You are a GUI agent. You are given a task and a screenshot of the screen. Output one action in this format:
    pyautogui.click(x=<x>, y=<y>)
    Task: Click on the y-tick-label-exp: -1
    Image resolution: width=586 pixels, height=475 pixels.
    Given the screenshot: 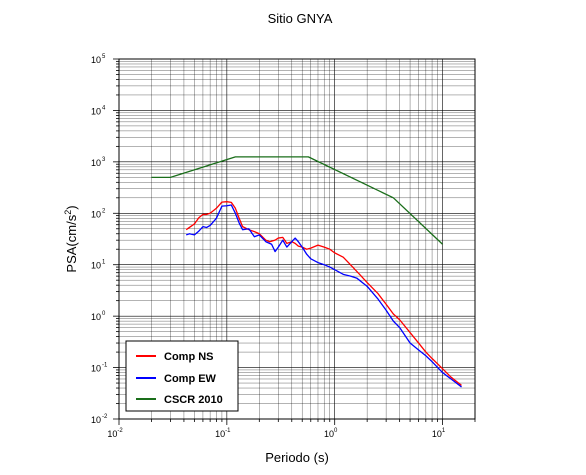 What is the action you would take?
    pyautogui.click(x=105, y=366)
    